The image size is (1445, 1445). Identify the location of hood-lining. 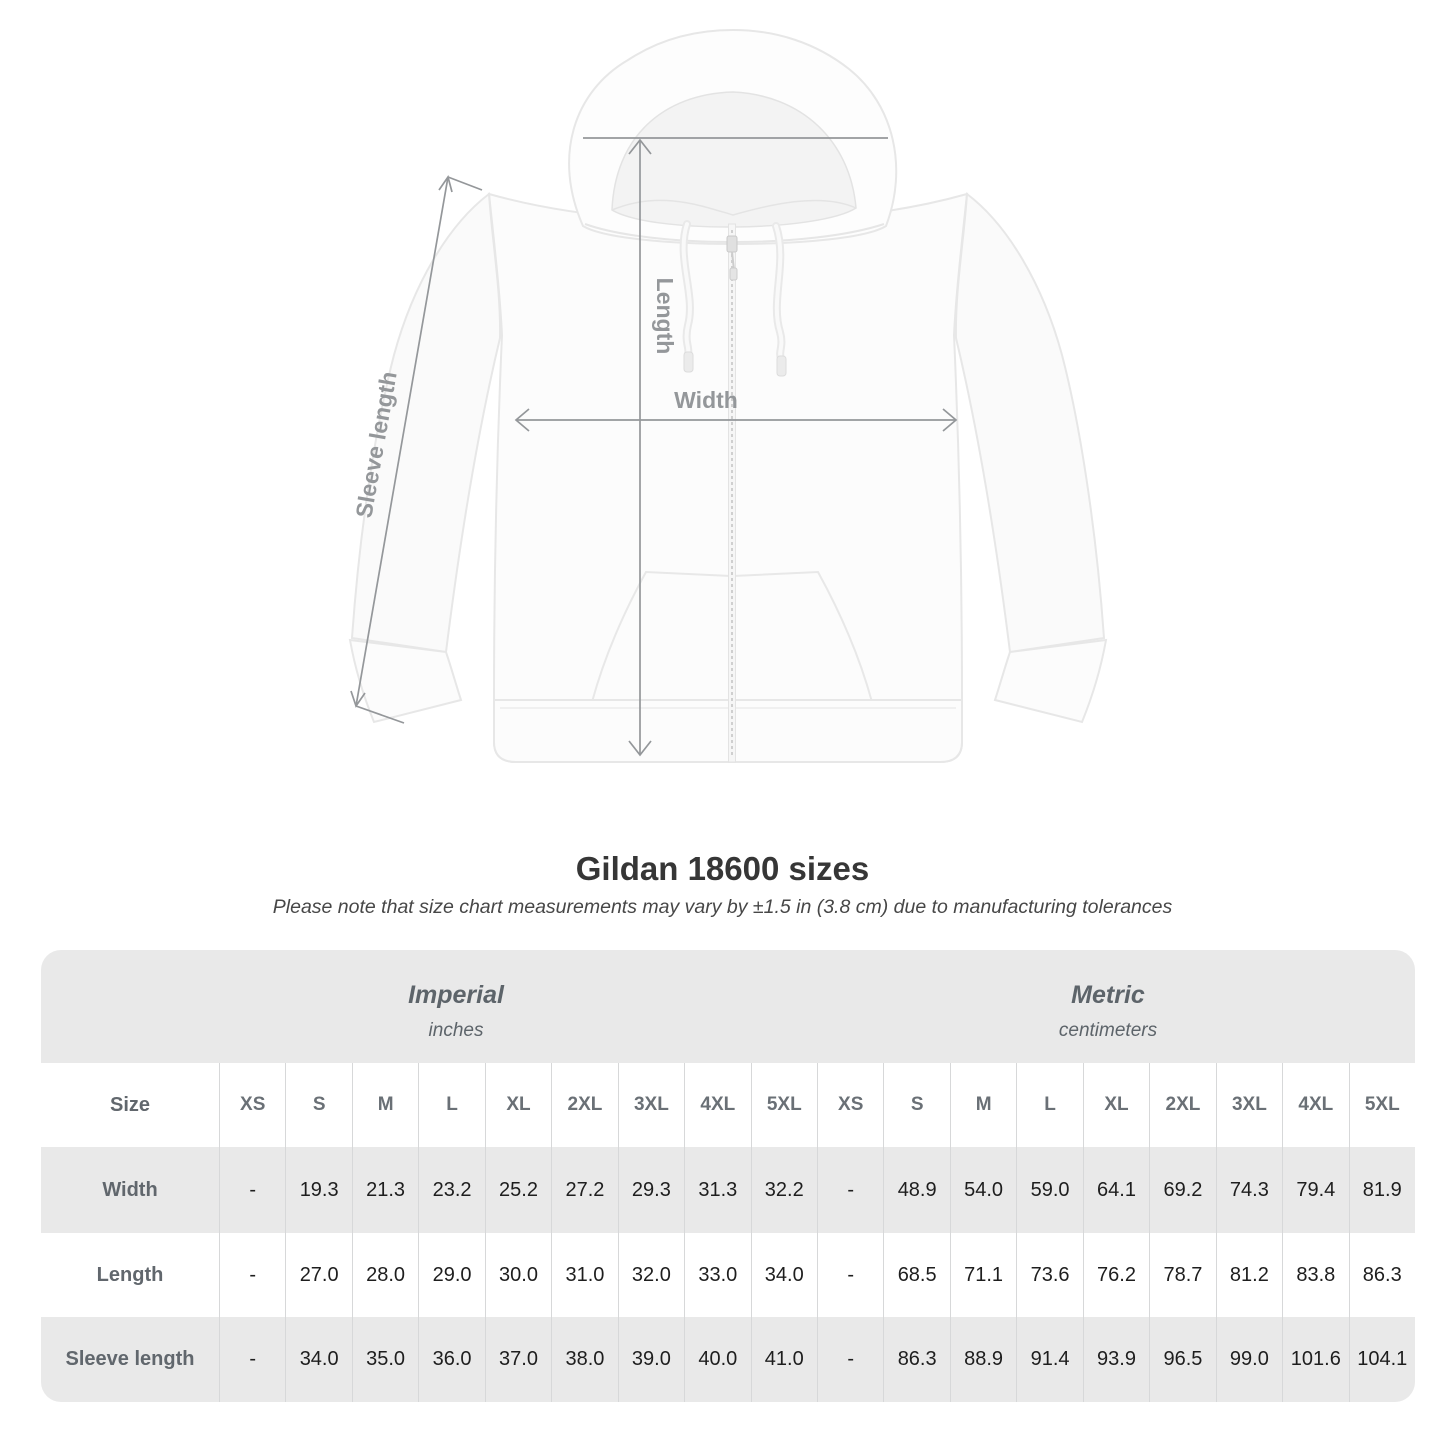
(734, 159).